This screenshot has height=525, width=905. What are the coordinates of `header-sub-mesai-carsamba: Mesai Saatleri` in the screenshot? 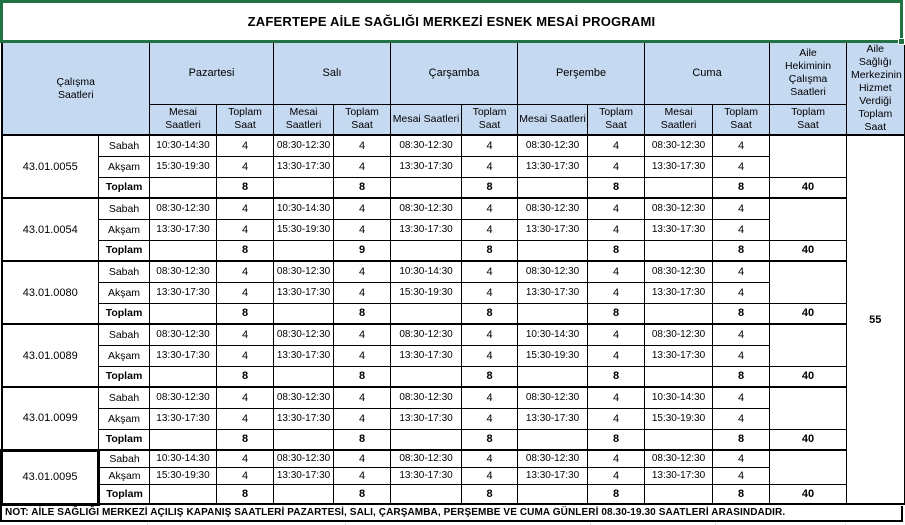 It's located at (426, 119).